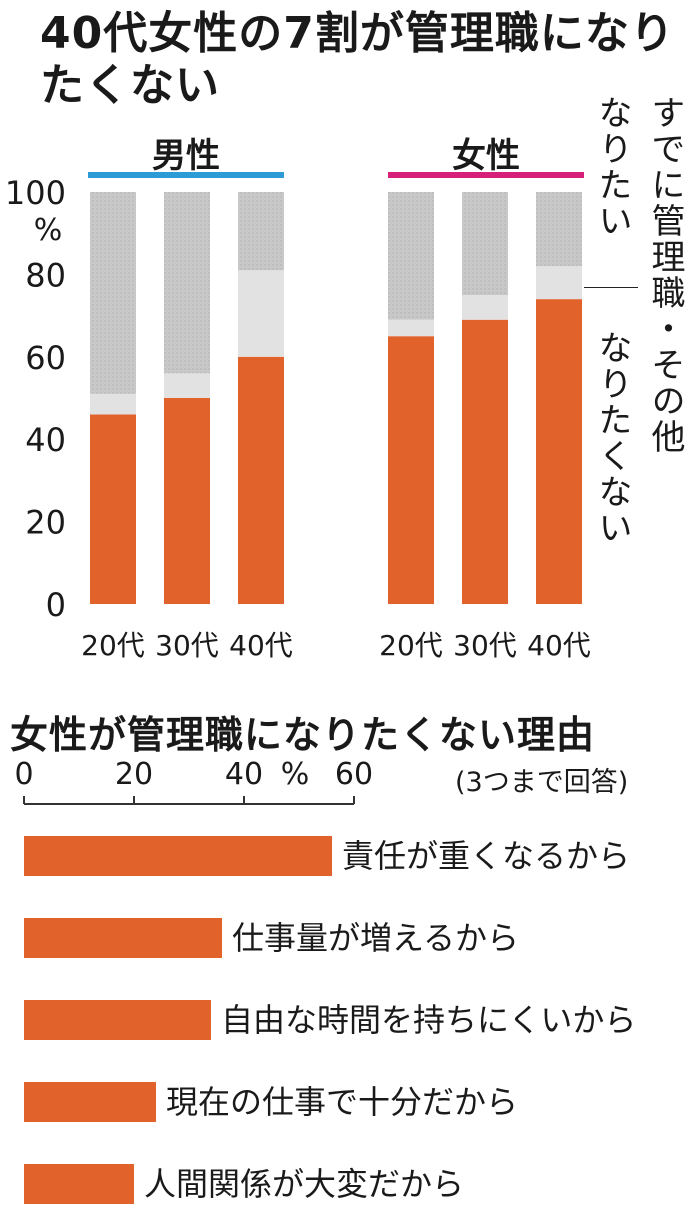 This screenshot has height=1221, width=698. What do you see at coordinates (35, 196) in the screenshot?
I see `y-tick-label: 100` at bounding box center [35, 196].